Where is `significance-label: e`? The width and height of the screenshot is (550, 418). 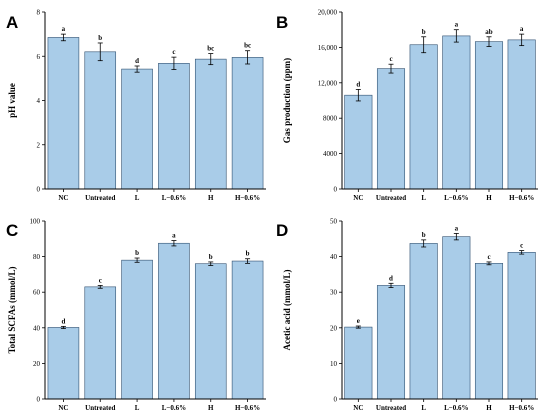 significance-label: e is located at coordinates (358, 321).